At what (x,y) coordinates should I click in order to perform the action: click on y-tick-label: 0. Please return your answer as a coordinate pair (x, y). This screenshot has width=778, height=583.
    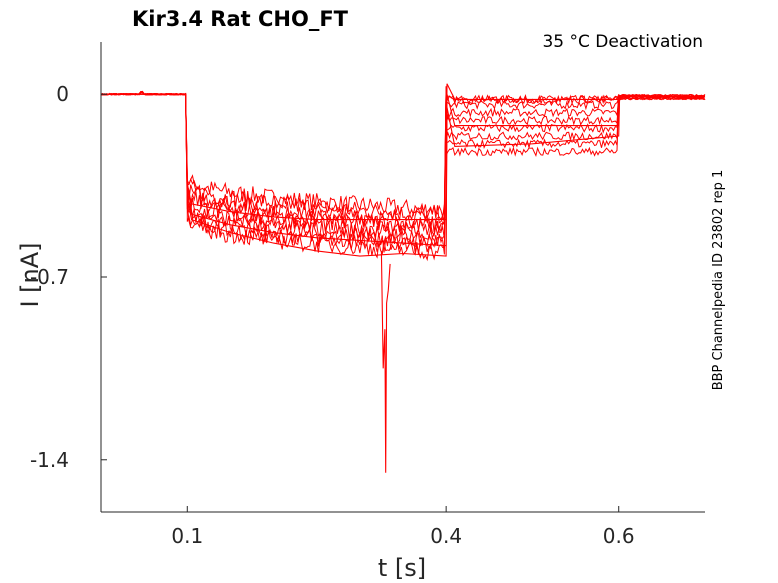
    Looking at the image, I should click on (62, 94).